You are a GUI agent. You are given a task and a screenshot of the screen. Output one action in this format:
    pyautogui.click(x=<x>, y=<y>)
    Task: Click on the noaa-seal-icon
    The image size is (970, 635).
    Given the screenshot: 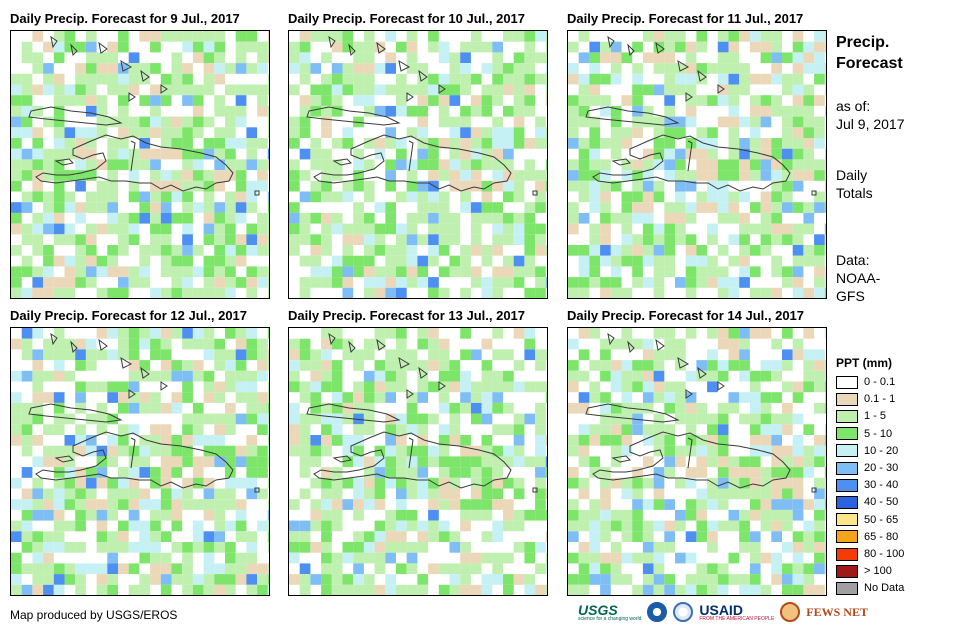 What is the action you would take?
    pyautogui.click(x=657, y=612)
    